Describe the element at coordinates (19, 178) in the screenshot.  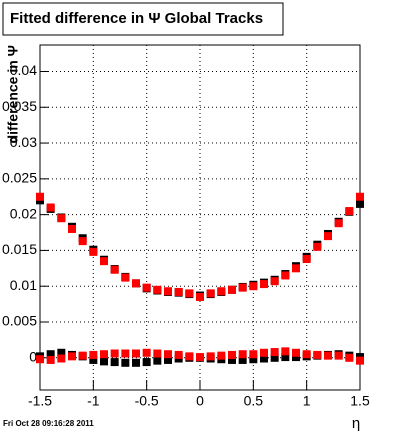
I see `y-tick-label: 0.025` at that location.